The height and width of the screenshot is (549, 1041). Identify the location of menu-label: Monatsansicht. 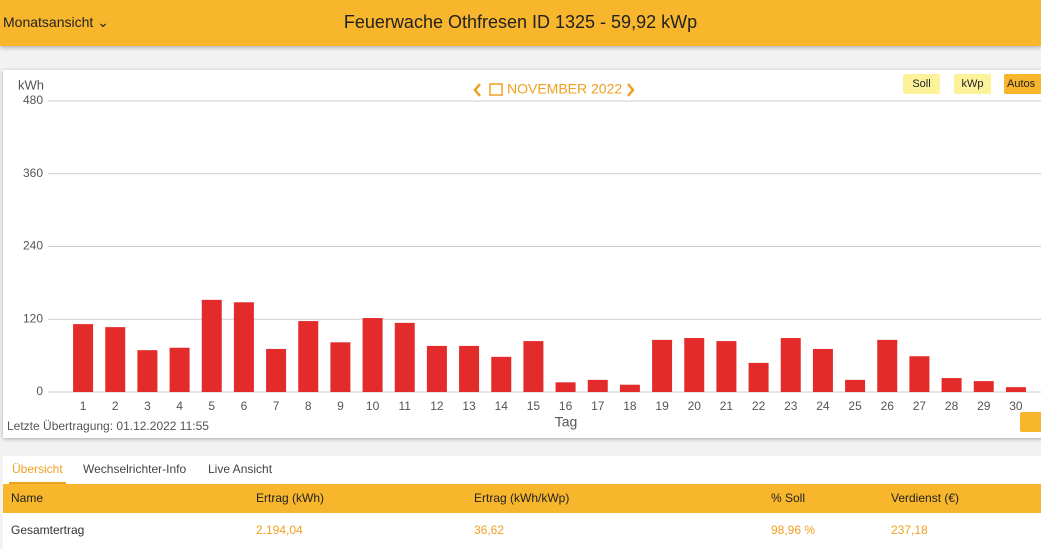
(48, 22).